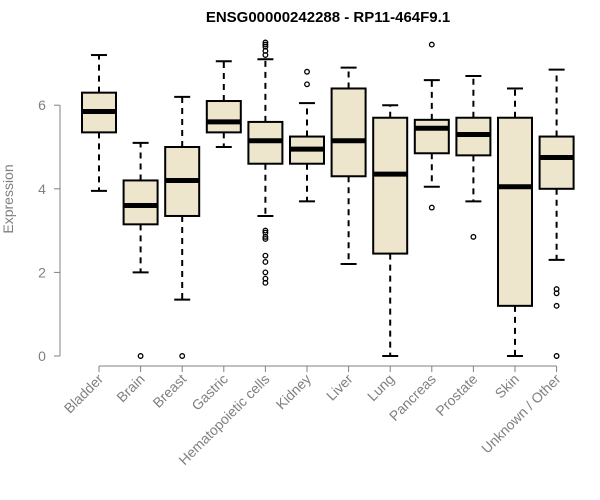 This screenshot has width=600, height=500. What do you see at coordinates (49, 230) in the screenshot?
I see `y-axis: 0 2 4 6` at bounding box center [49, 230].